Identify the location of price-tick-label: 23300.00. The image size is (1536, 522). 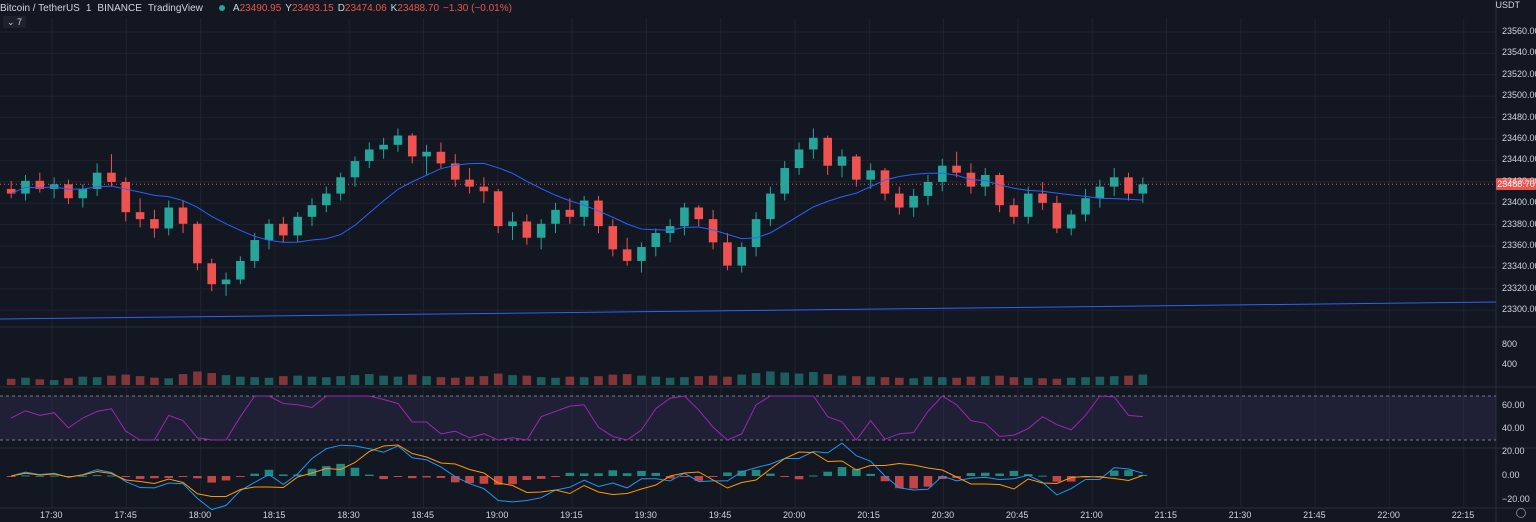
(1519, 309).